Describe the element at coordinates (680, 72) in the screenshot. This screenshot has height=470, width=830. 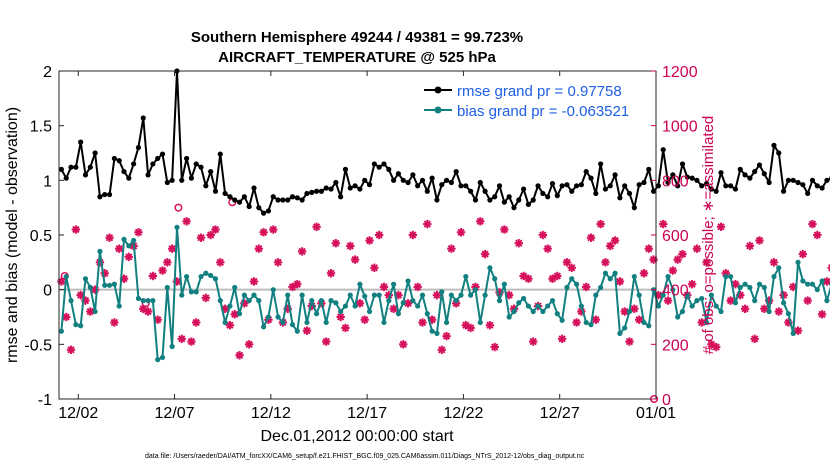
I see `y-right-tick-label: 1200` at that location.